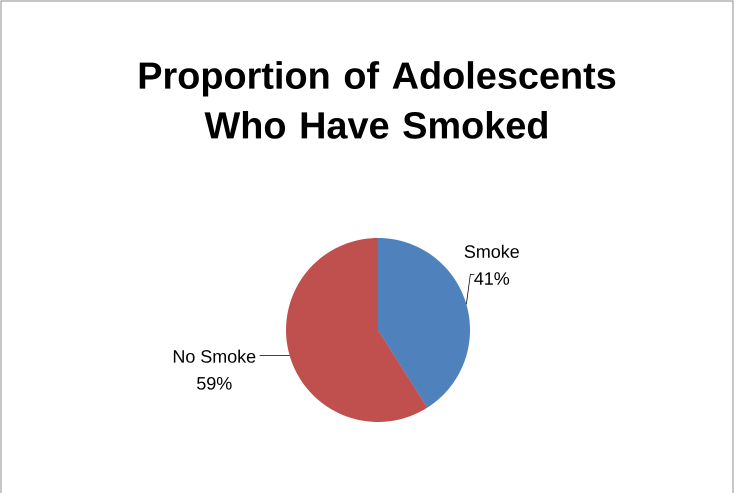  I want to click on slice-label: Smoke, so click(491, 251).